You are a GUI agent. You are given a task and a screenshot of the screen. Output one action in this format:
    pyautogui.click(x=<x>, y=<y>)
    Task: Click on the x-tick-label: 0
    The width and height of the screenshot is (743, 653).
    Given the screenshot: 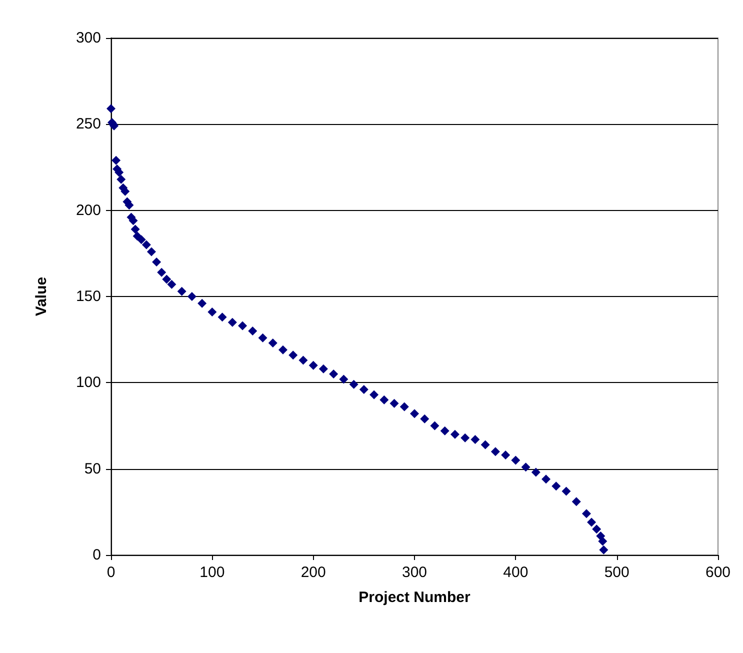 What is the action you would take?
    pyautogui.click(x=111, y=572)
    